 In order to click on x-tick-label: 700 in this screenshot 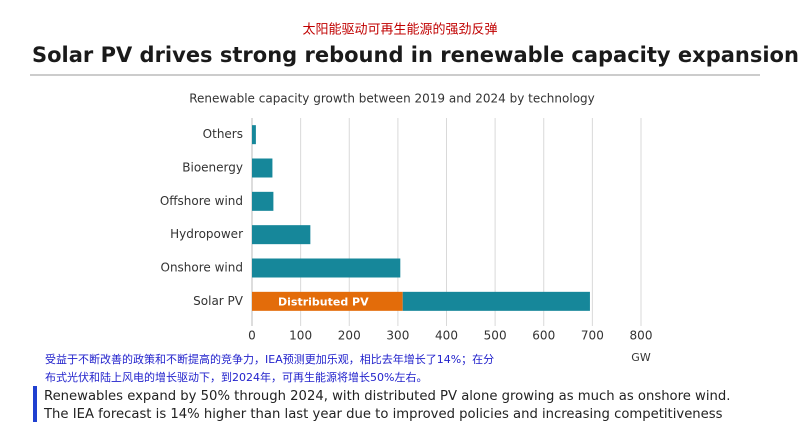, I will do `click(592, 336)`.